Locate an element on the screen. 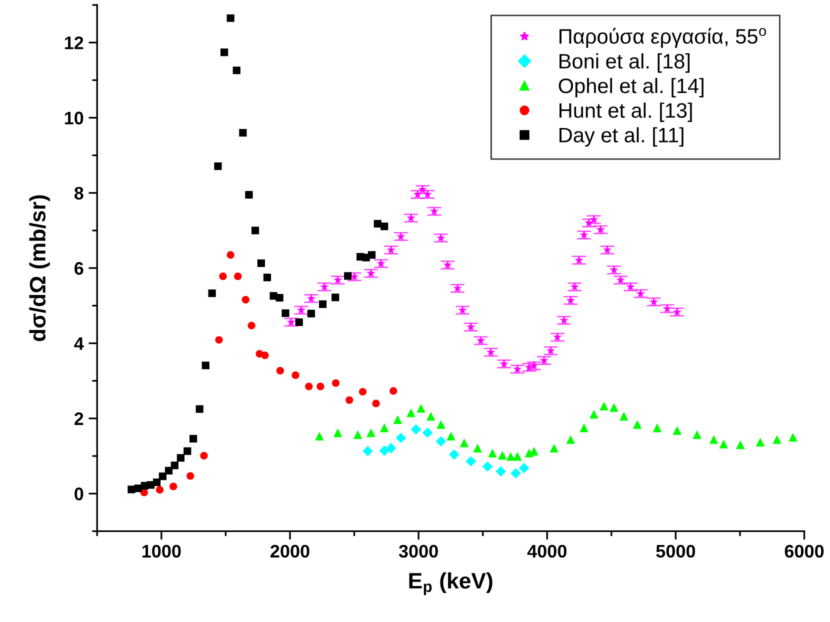 This screenshot has width=830, height=622. y-tick-label: 2 is located at coordinates (79, 418).